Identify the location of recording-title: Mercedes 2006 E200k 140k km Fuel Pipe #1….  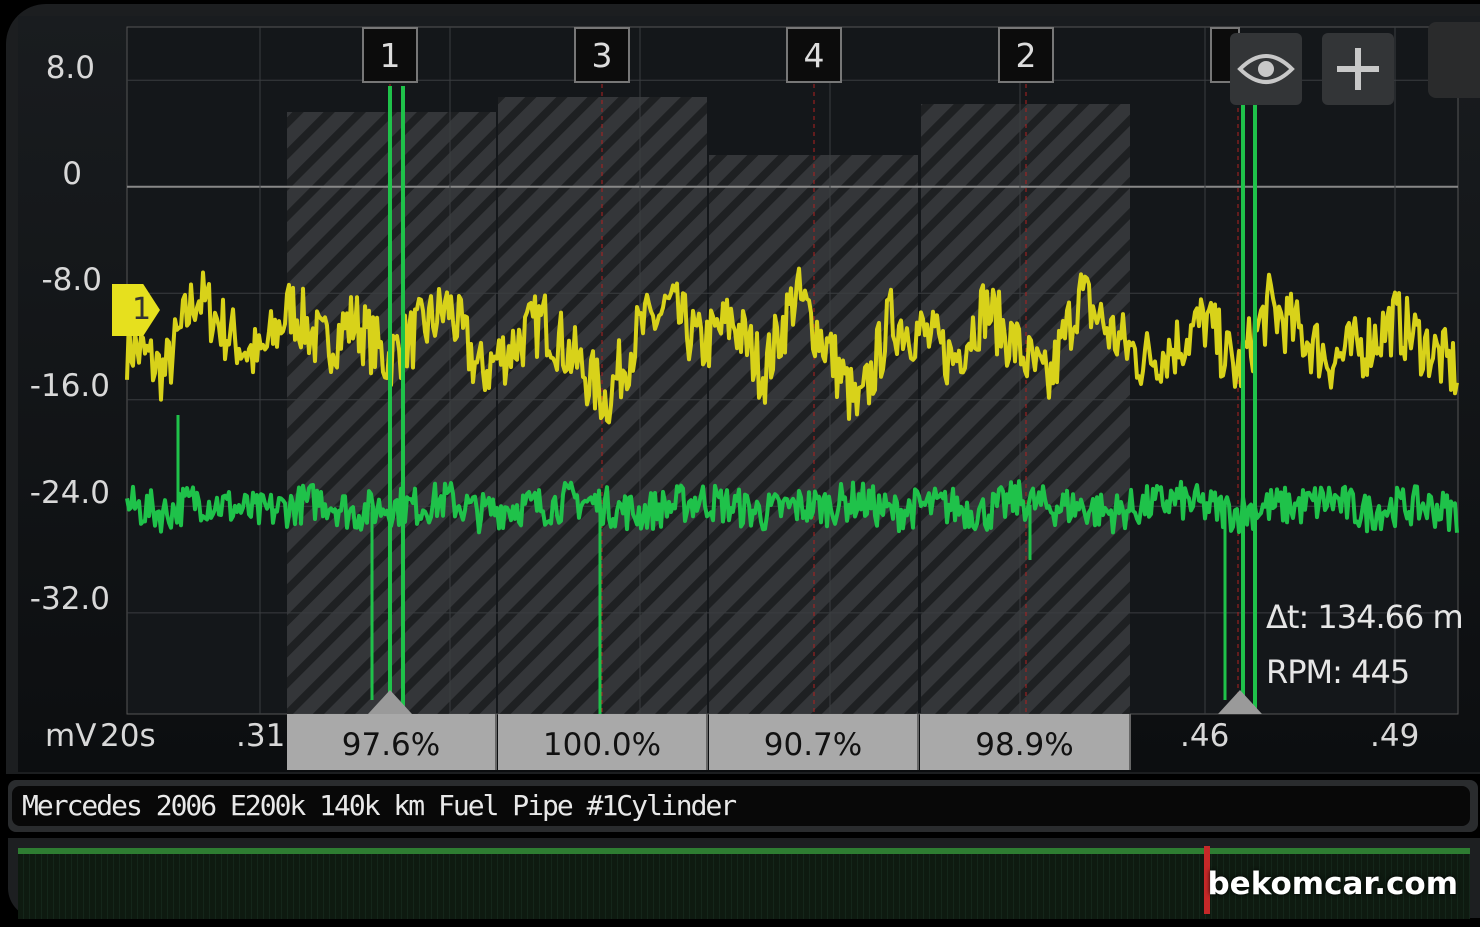
(741, 806).